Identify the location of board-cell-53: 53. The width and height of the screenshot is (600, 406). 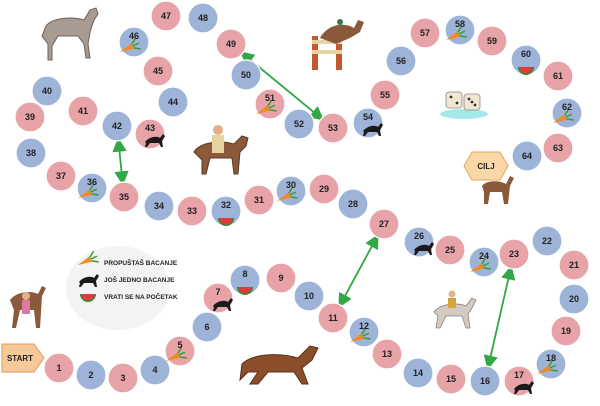
(333, 128).